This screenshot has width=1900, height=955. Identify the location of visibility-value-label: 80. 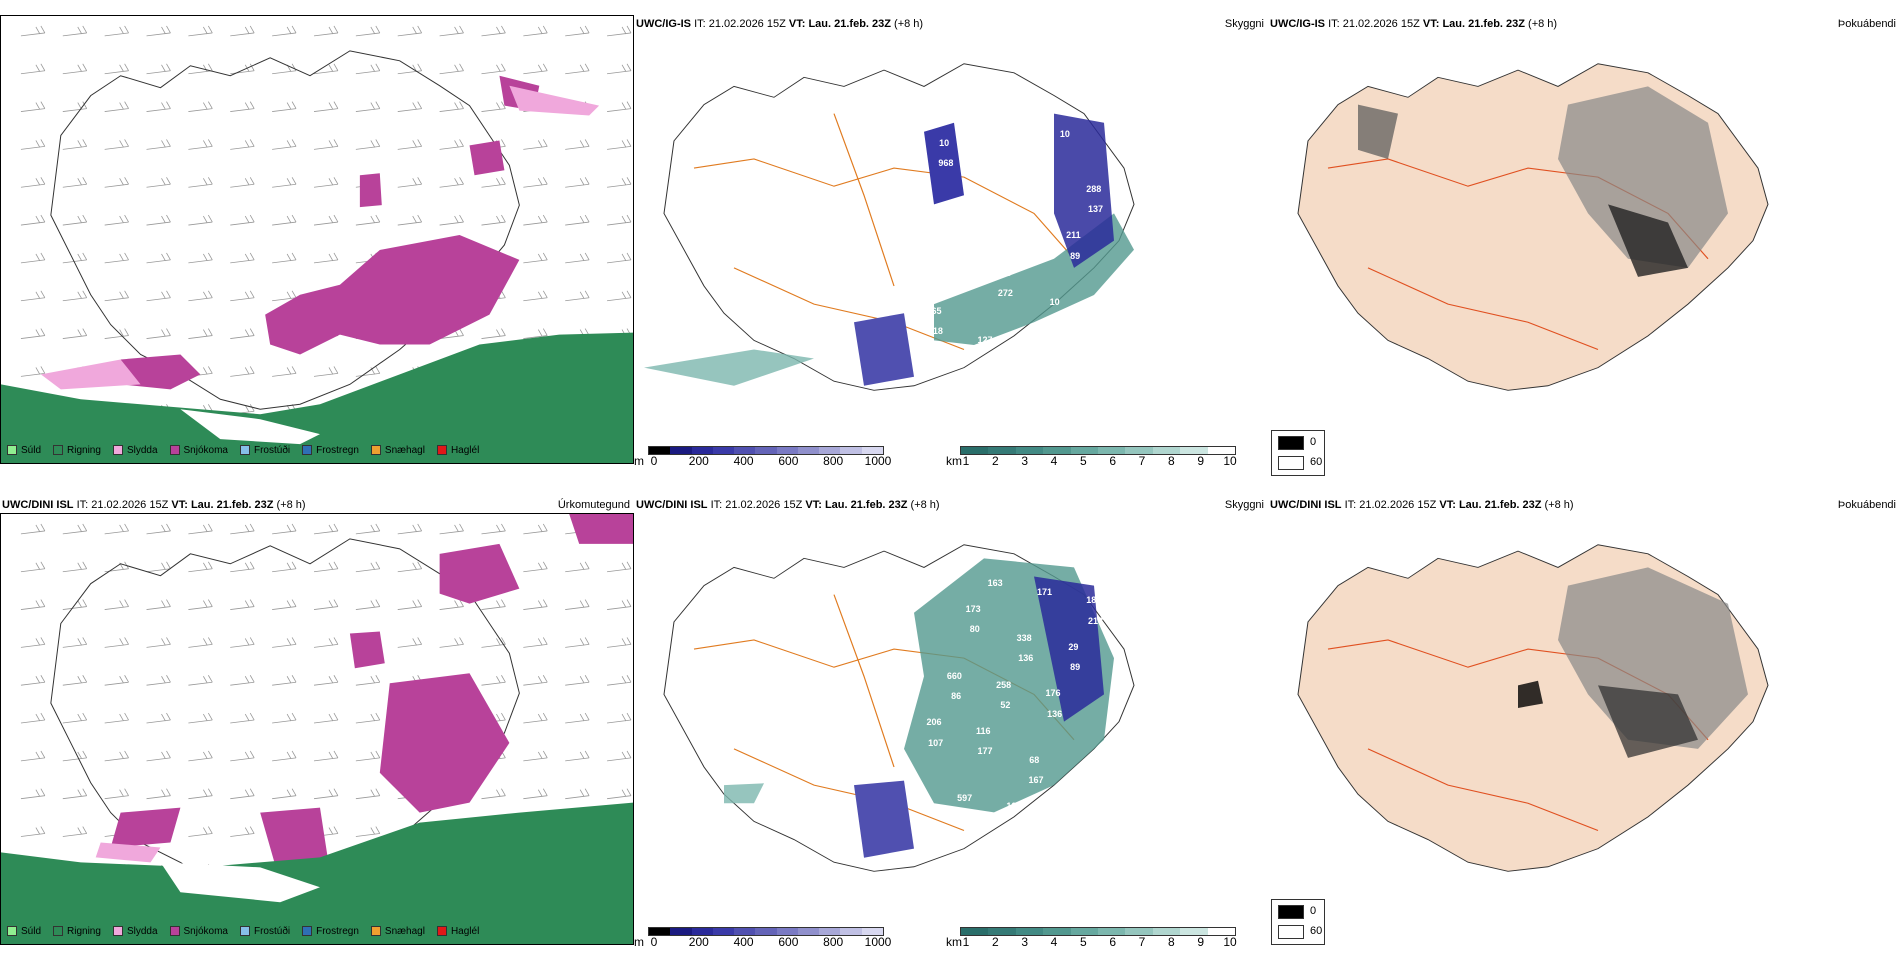
(974, 629).